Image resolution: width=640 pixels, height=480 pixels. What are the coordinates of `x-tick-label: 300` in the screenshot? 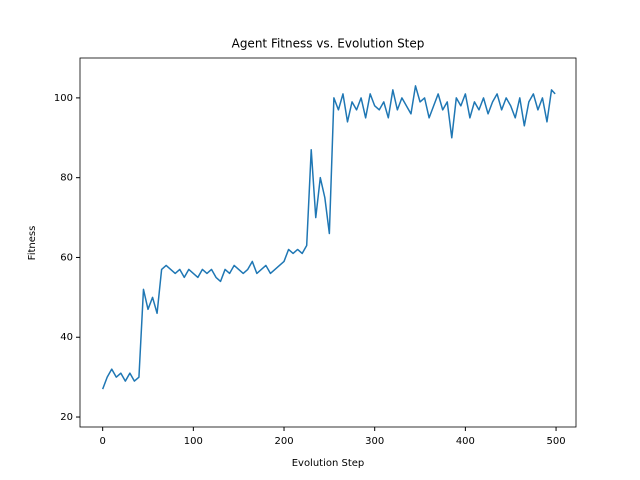 It's located at (374, 441).